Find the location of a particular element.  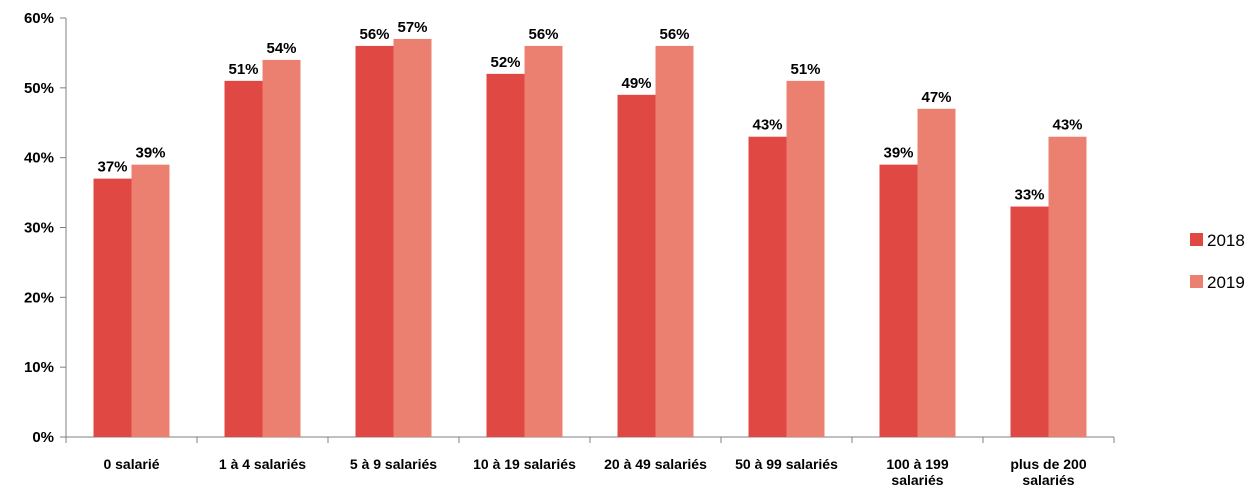

data-label: 47% is located at coordinates (936, 97).